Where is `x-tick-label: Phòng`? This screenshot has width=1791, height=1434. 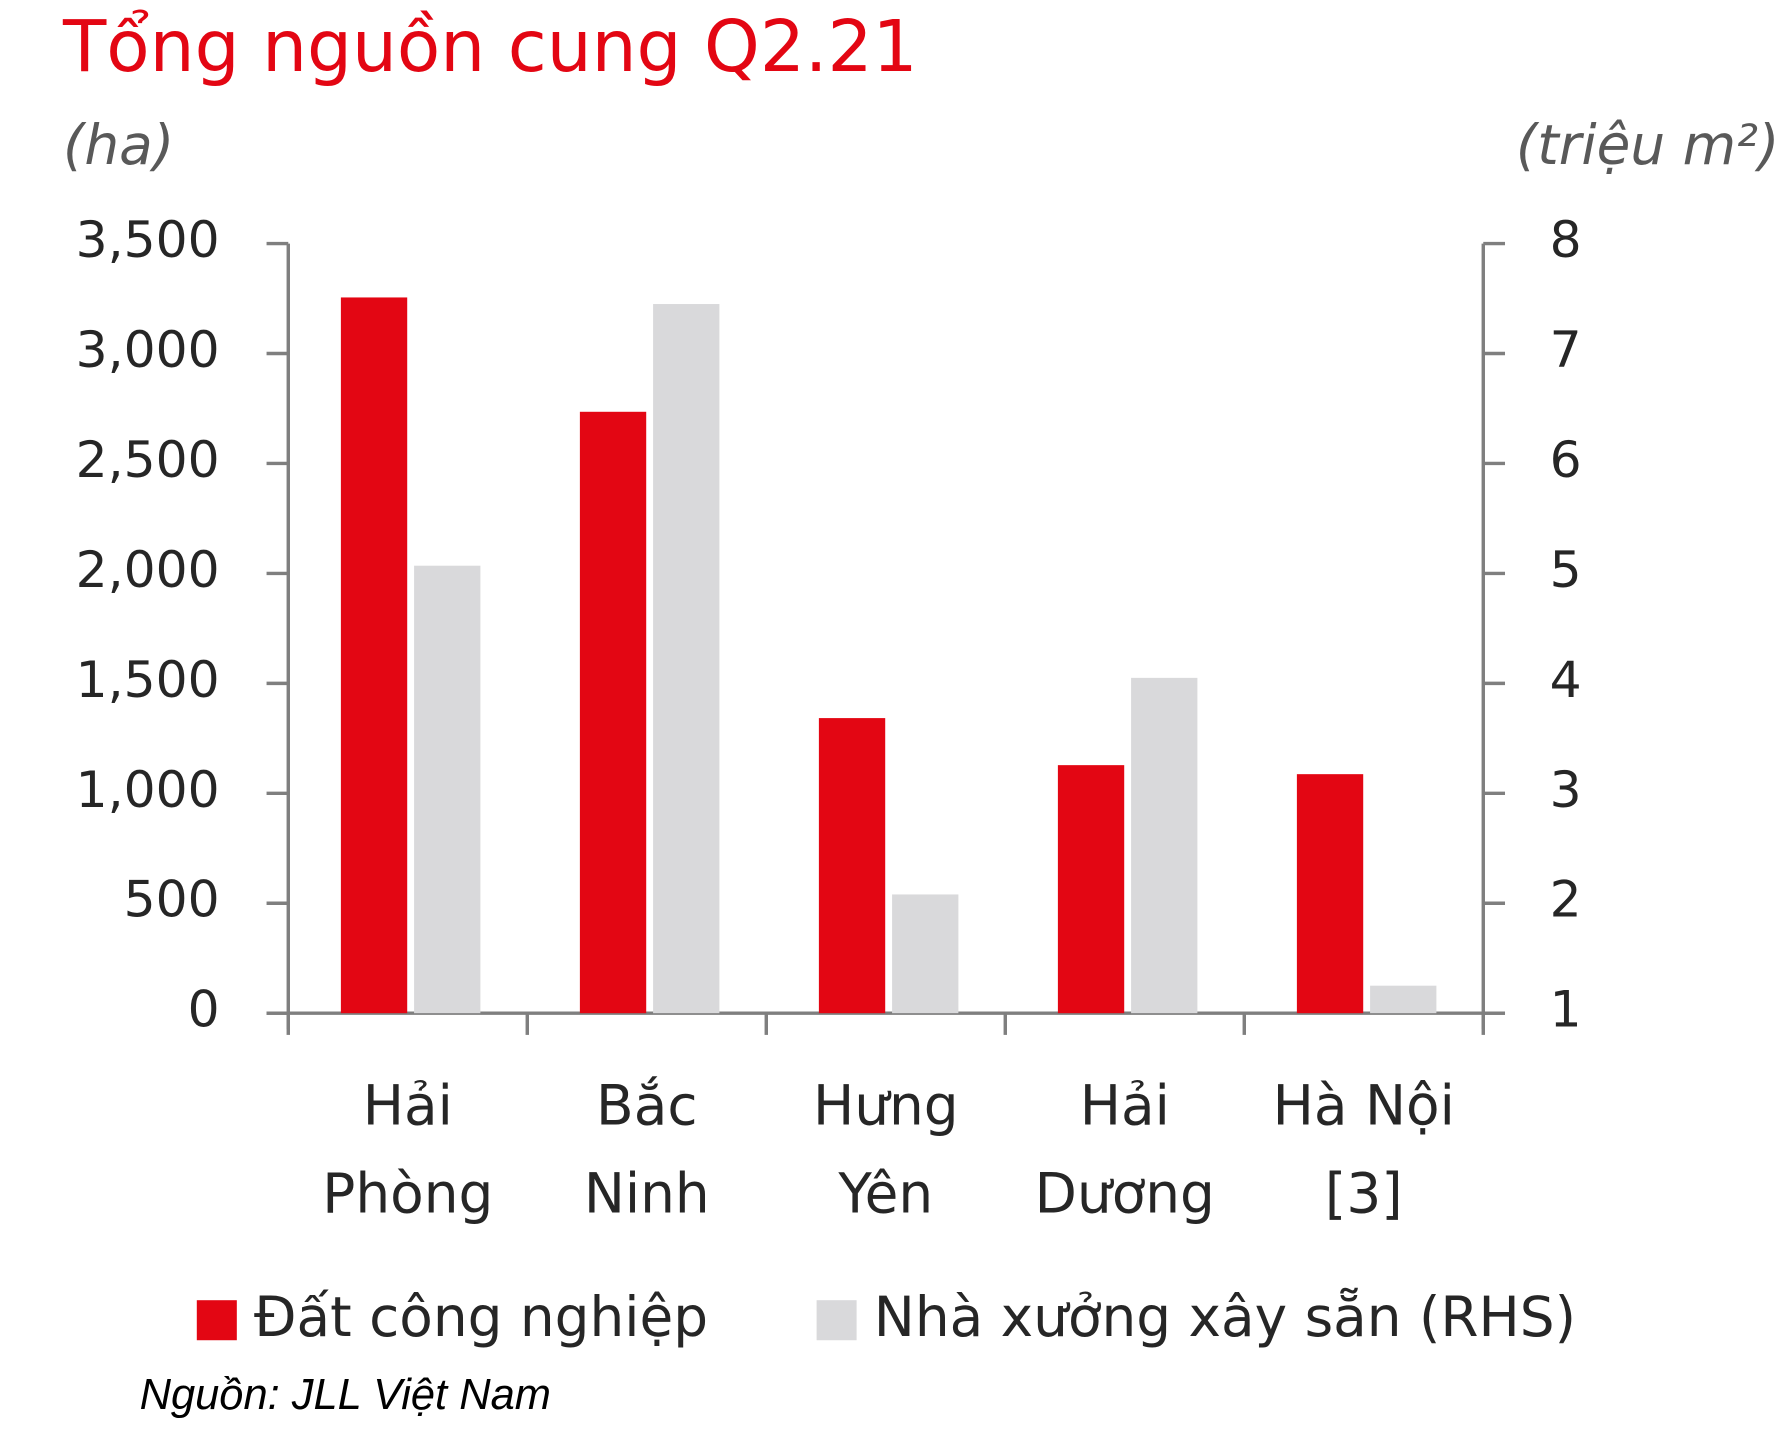 x-tick-label: Phòng is located at coordinates (407, 1193).